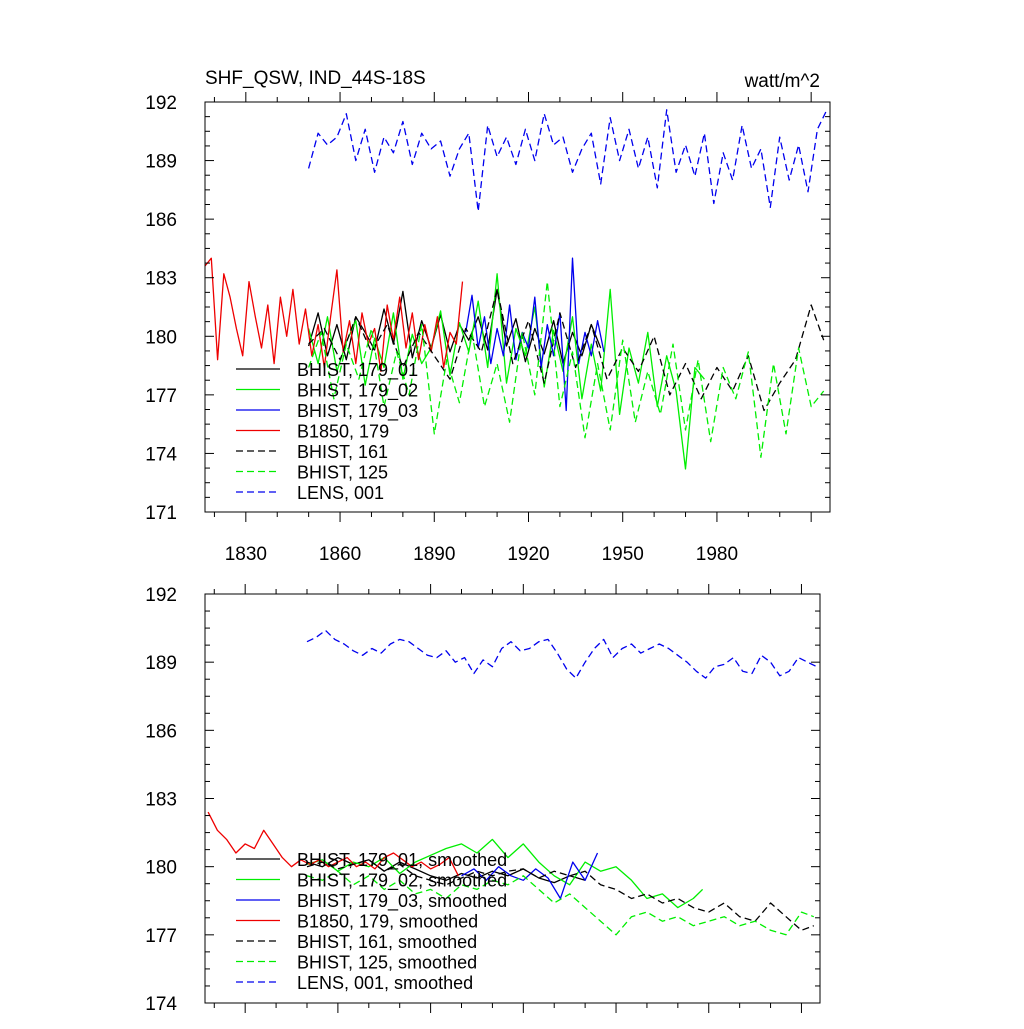  What do you see at coordinates (387, 963) in the screenshot?
I see `legend-label: BHIST, 125, smoothed` at bounding box center [387, 963].